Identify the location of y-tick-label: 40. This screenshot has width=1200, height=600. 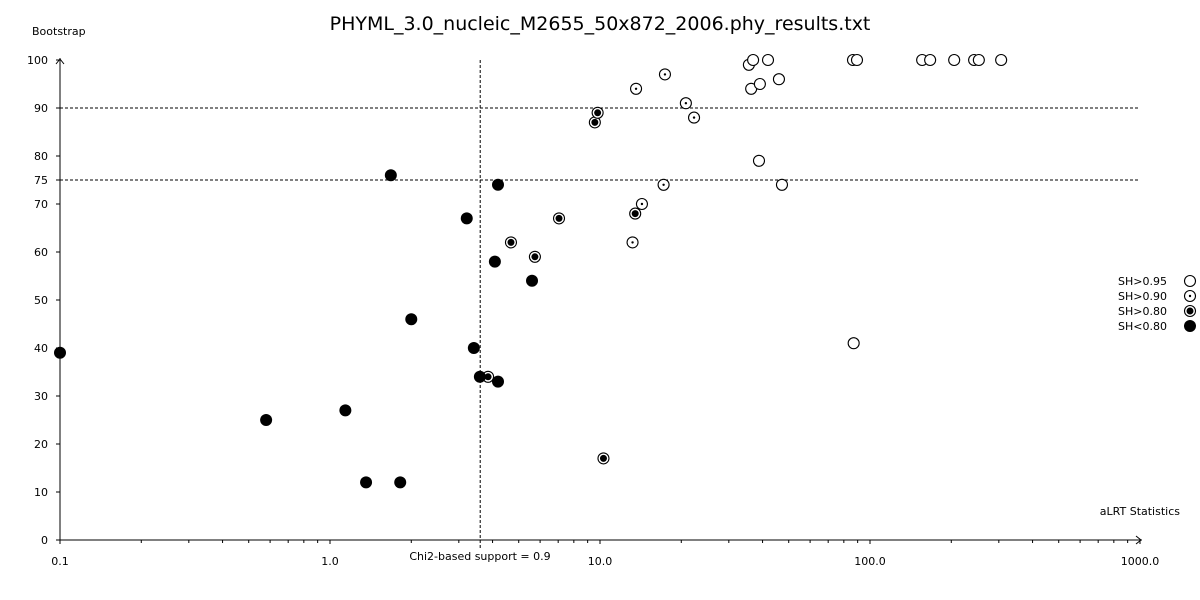
(41, 348).